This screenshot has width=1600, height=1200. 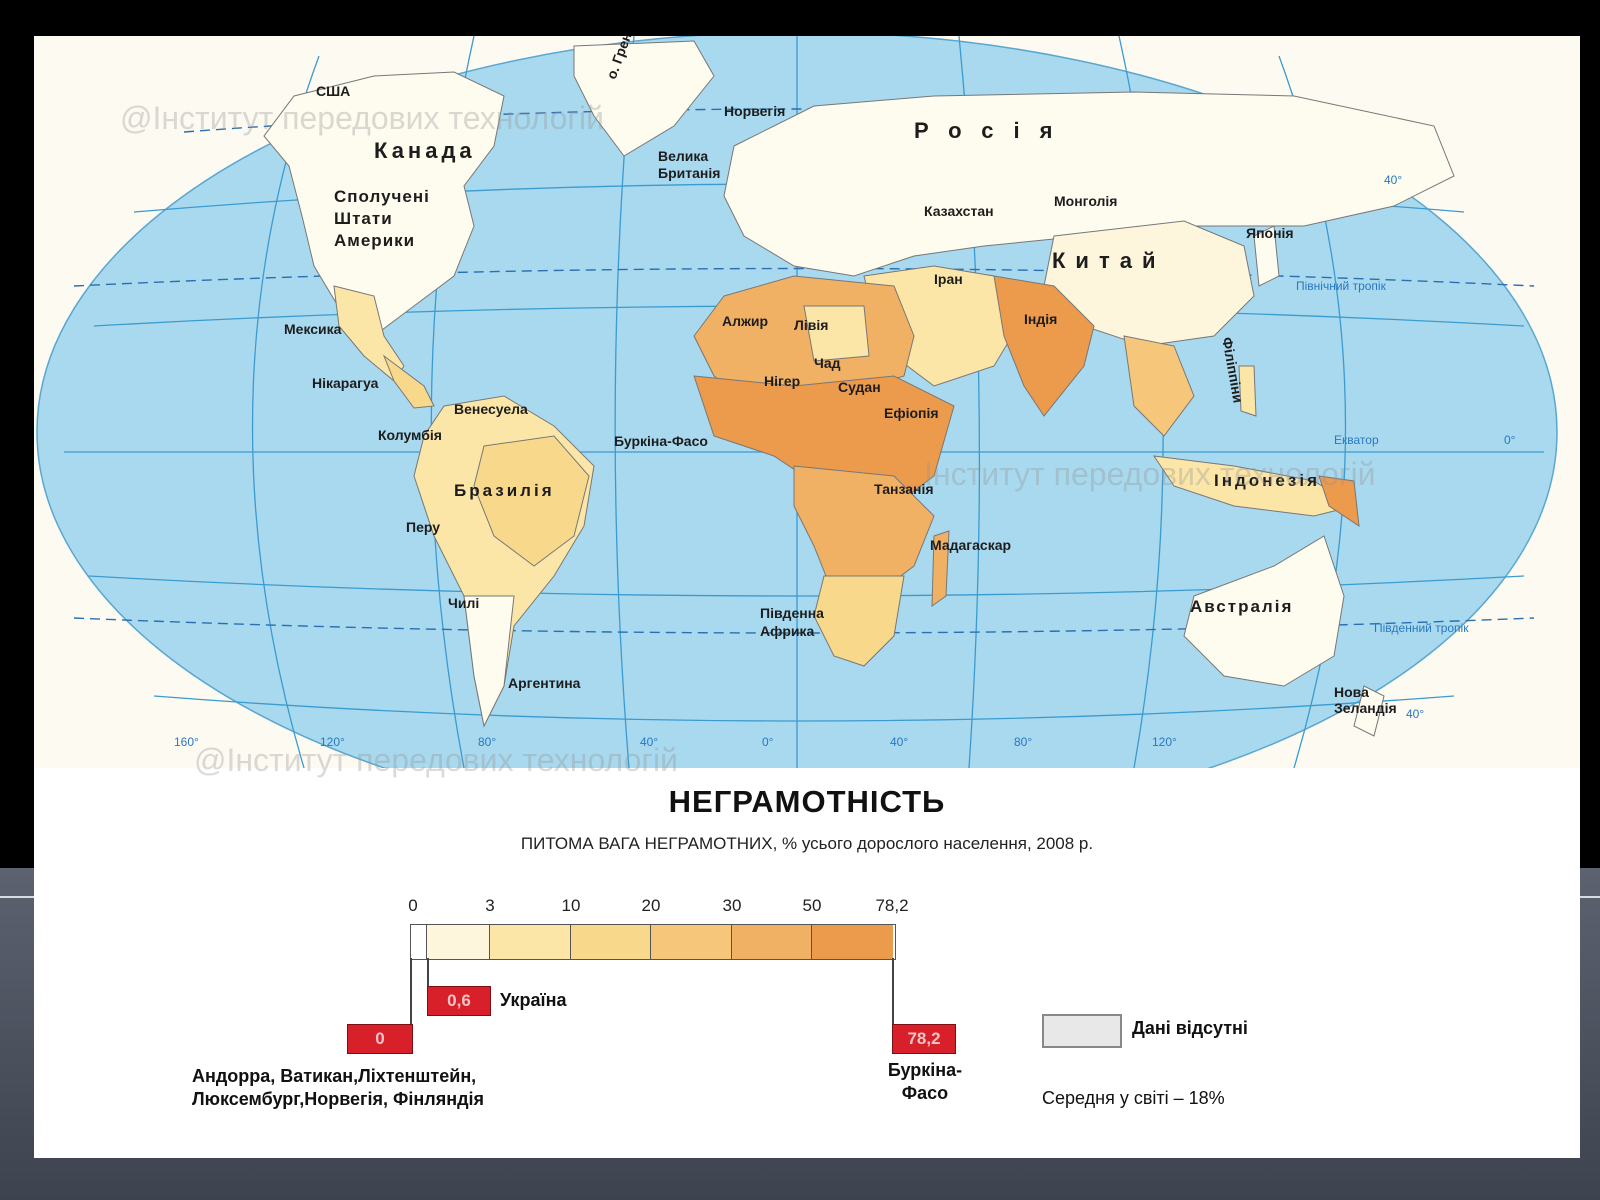 I want to click on label-iran: Іран, so click(x=948, y=279).